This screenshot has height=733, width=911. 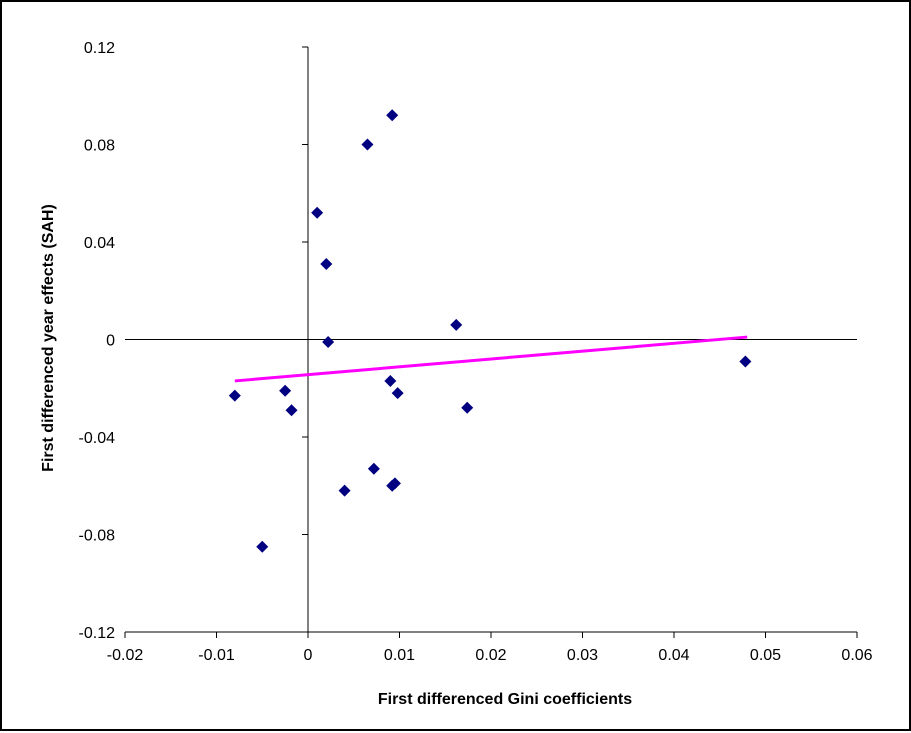 I want to click on y-tick-label: -0.12, so click(x=97, y=633).